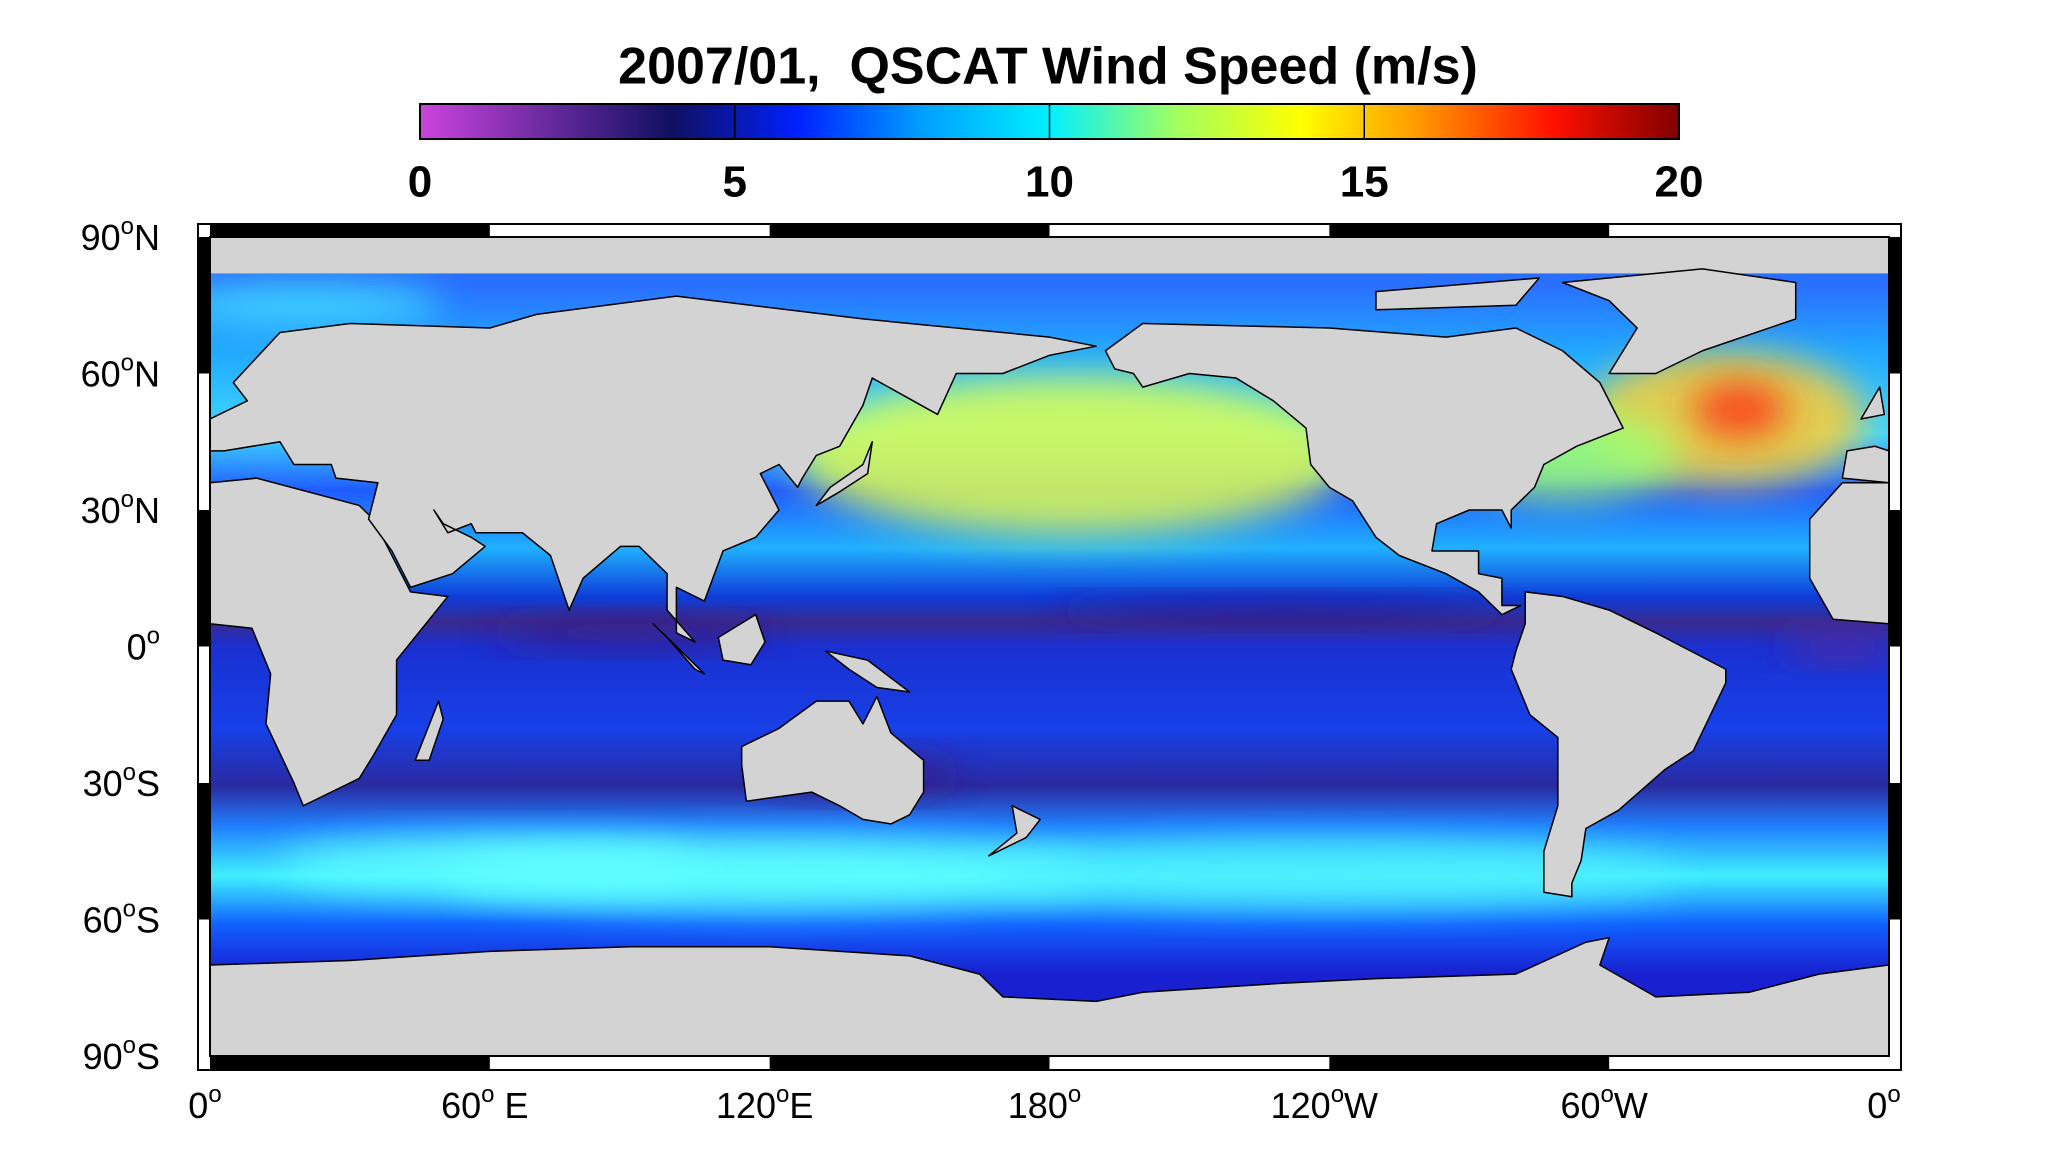  What do you see at coordinates (735, 182) in the screenshot?
I see `colorbar-tick-label: 5` at bounding box center [735, 182].